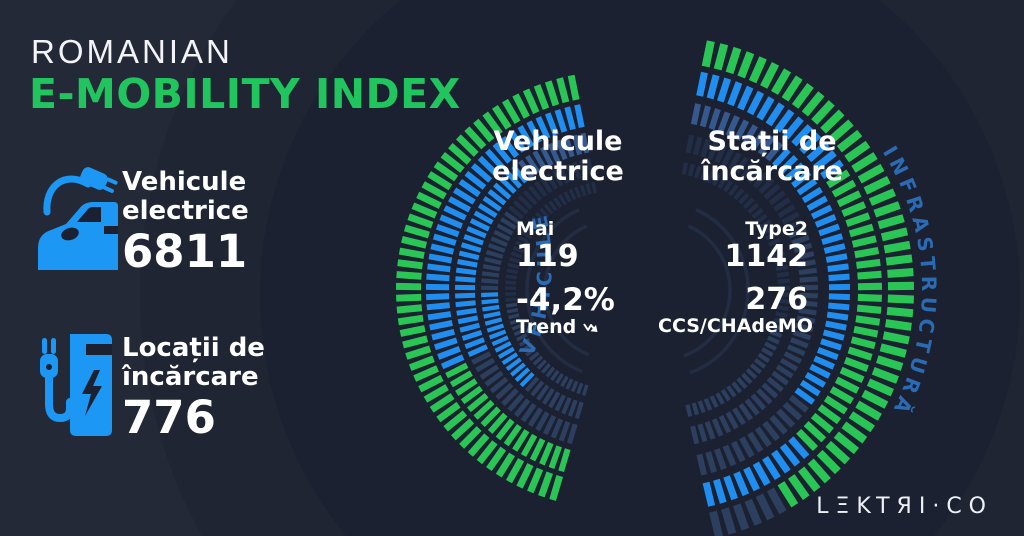 This screenshot has width=1024, height=536. What do you see at coordinates (904, 506) in the screenshot?
I see `lektrico-logo: LΞKTЯI·CO` at bounding box center [904, 506].